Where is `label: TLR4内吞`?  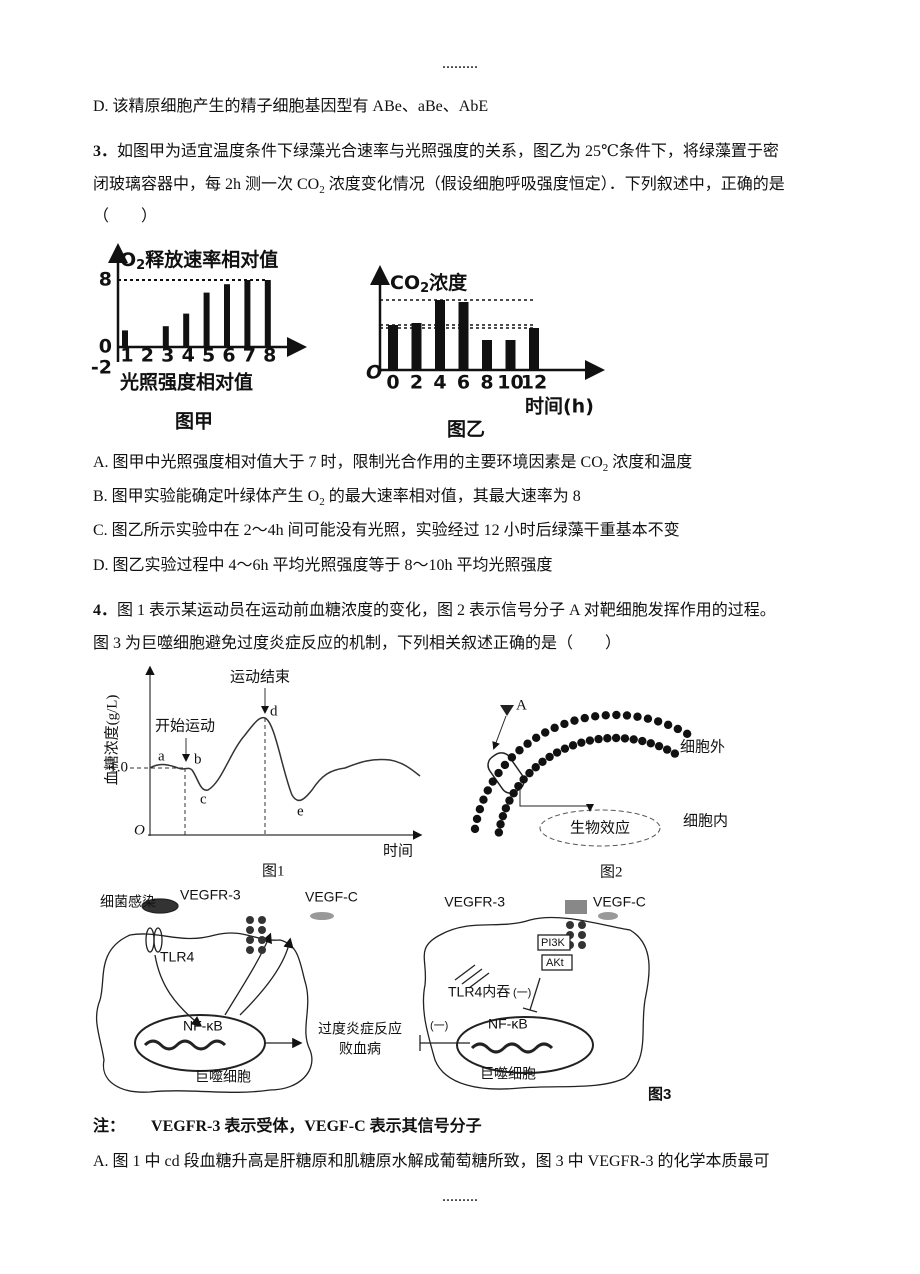
label: TLR4内吞 is located at coordinates (479, 992).